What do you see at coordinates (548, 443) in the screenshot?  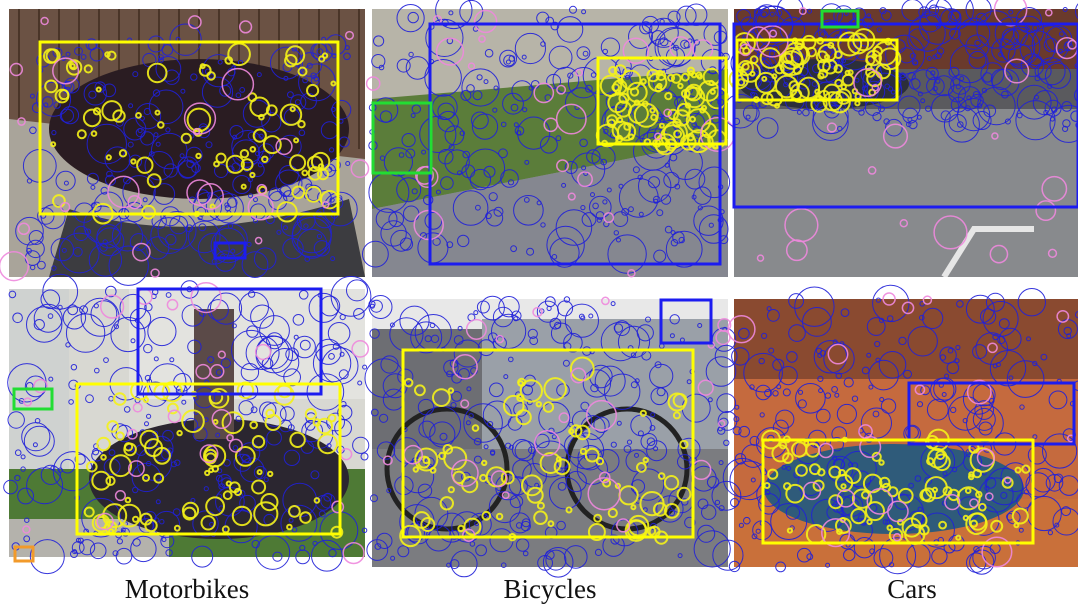 I see `box-bicycle2-yellow` at bounding box center [548, 443].